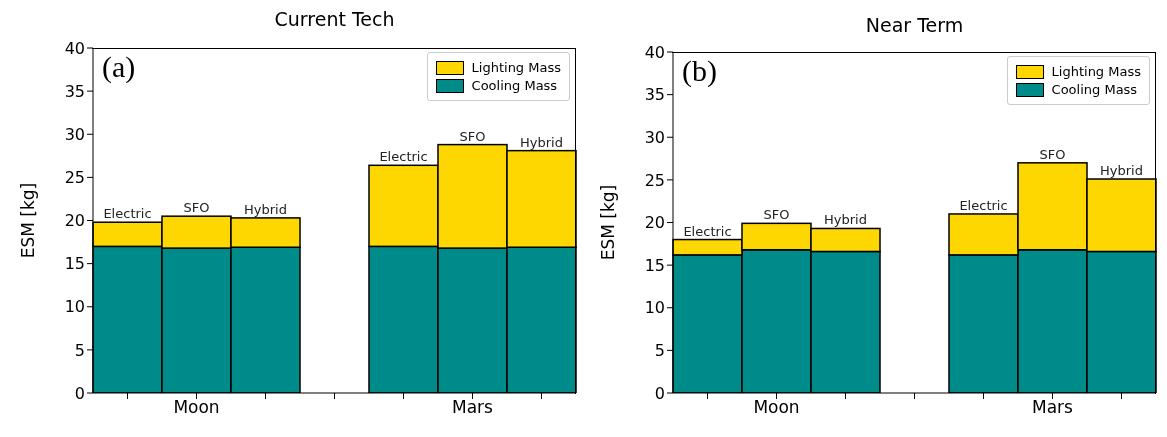 This screenshot has width=1167, height=437. I want to click on chart-title: Near Term, so click(914, 25).